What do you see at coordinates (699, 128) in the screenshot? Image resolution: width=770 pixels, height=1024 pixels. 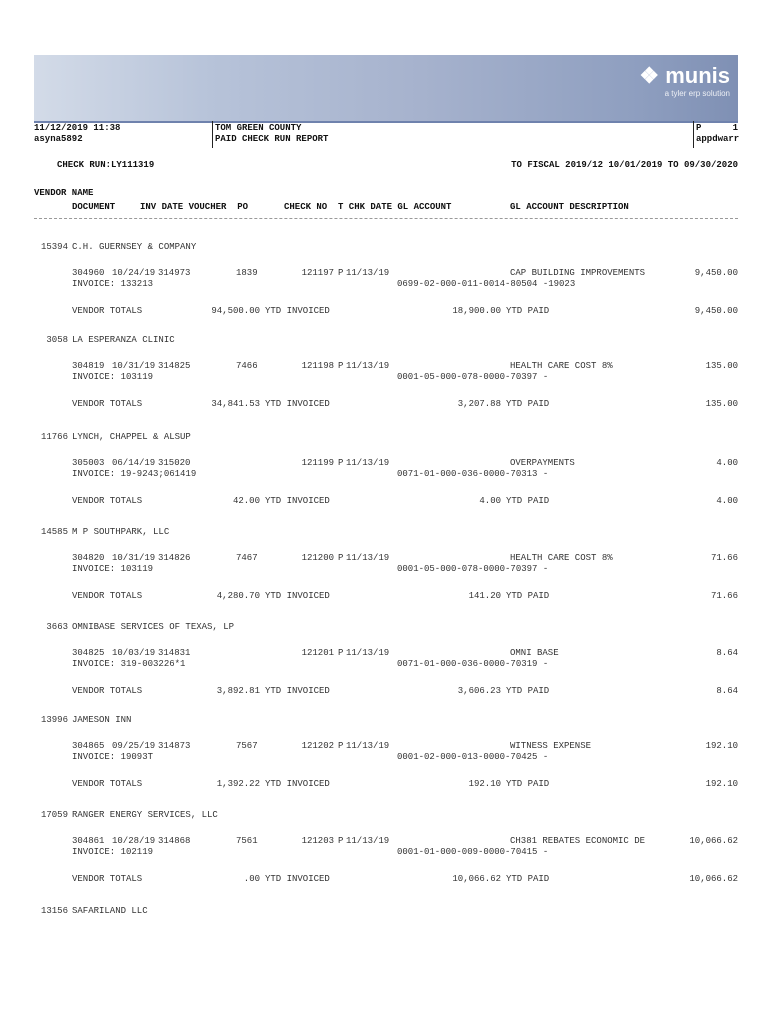 I see `page-label: P` at bounding box center [699, 128].